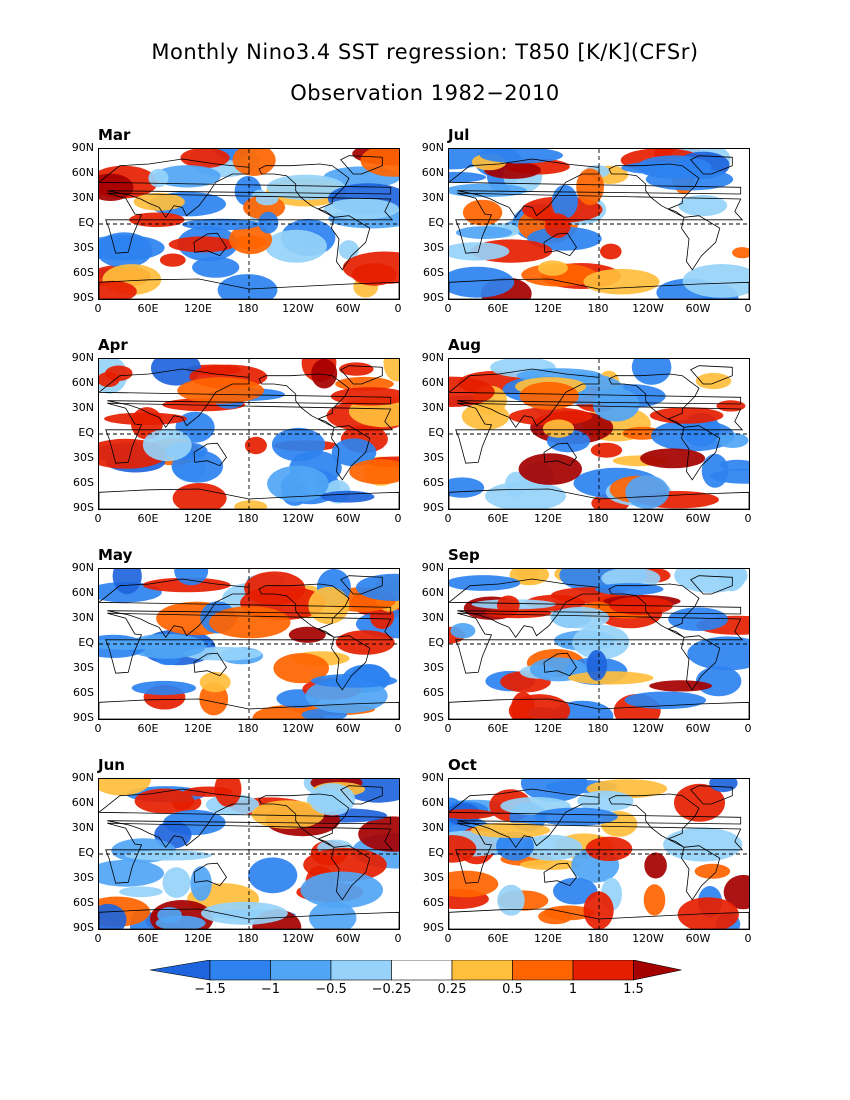 The height and width of the screenshot is (1100, 850). Describe the element at coordinates (270, 989) in the screenshot. I see `colorbar-label: −1` at that location.